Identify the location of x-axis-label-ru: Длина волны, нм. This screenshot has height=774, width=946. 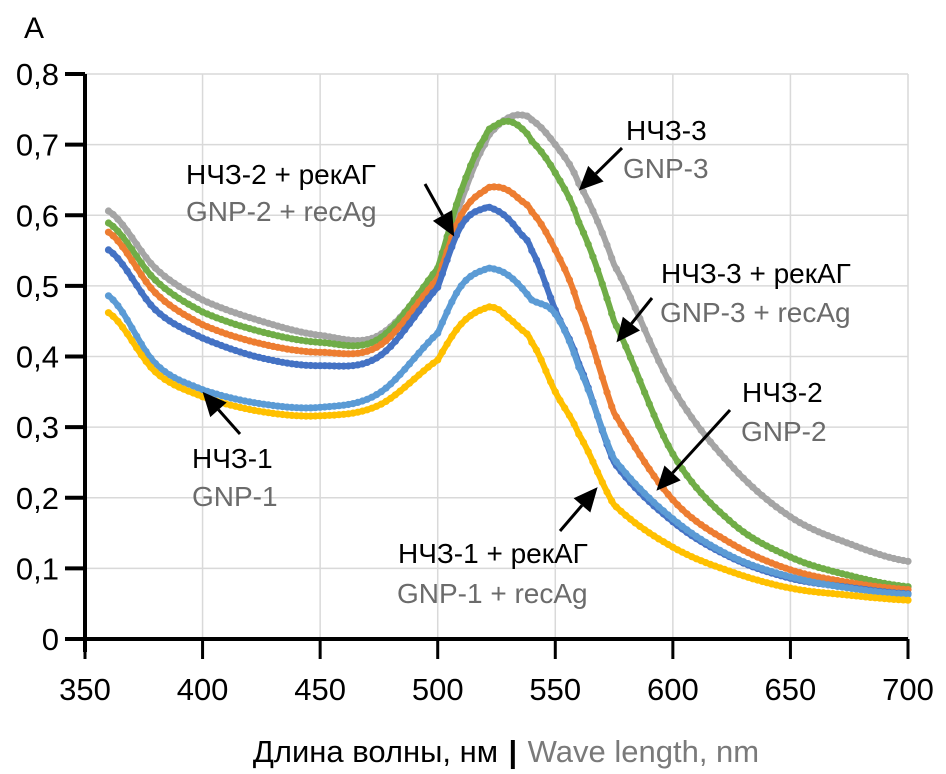
(375, 751).